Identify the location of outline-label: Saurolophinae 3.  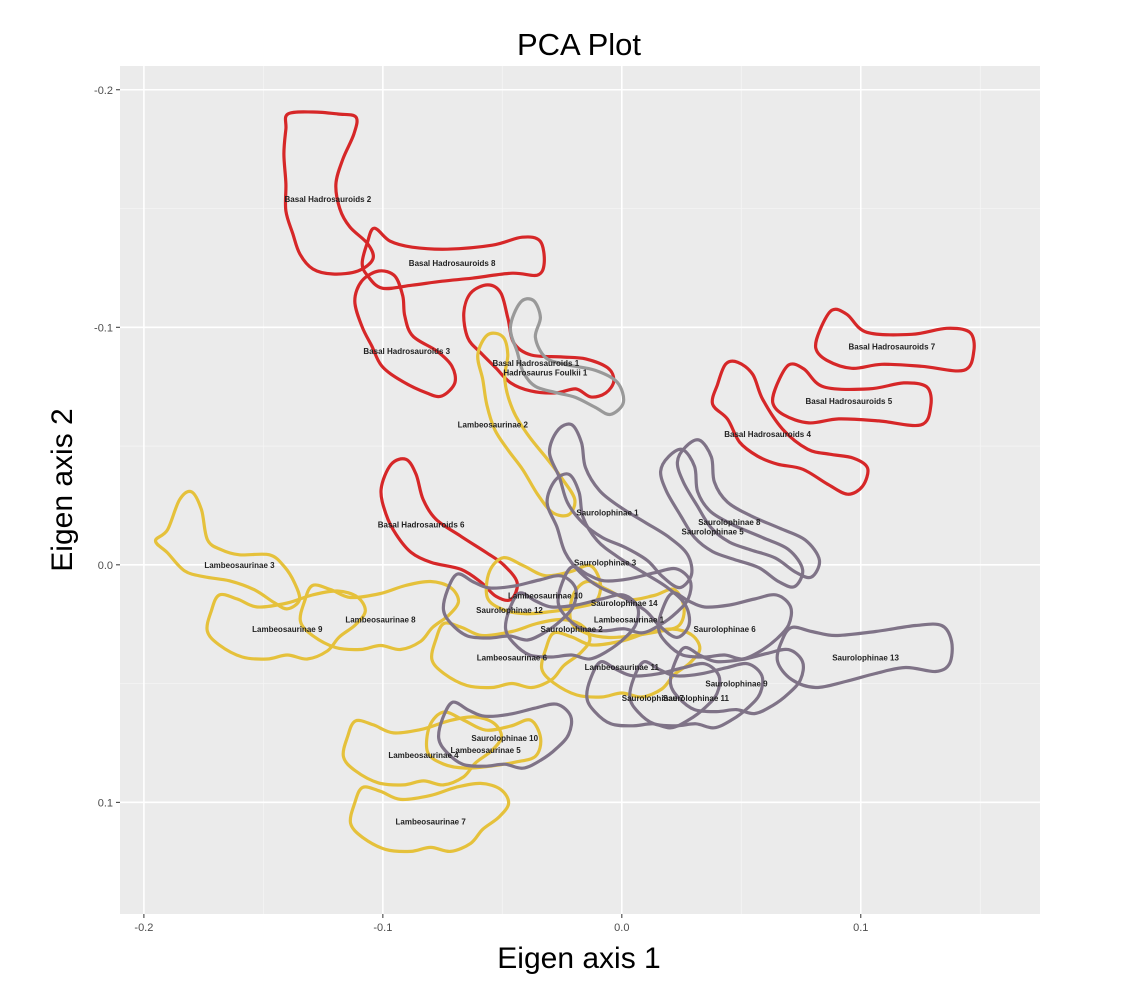
(605, 562).